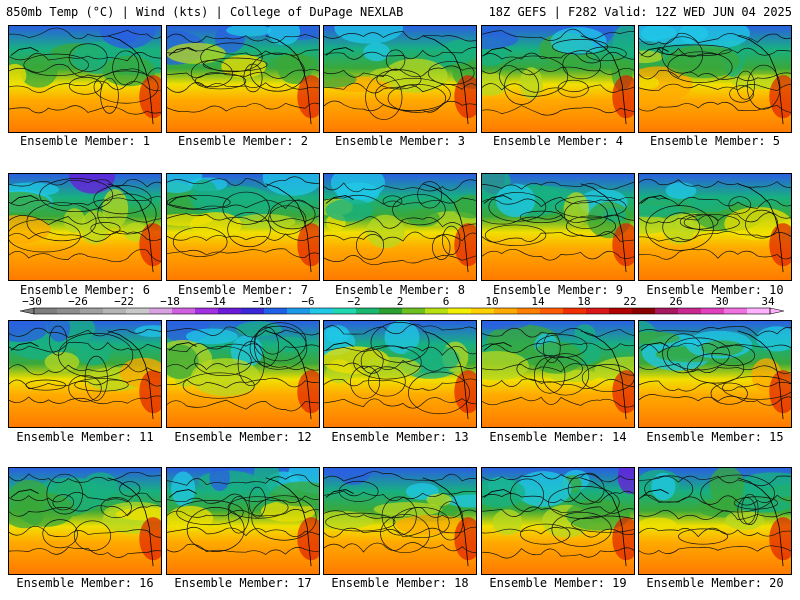 The height and width of the screenshot is (600, 800). Describe the element at coordinates (353, 302) in the screenshot. I see `colorbar-tick-label: −2` at that location.